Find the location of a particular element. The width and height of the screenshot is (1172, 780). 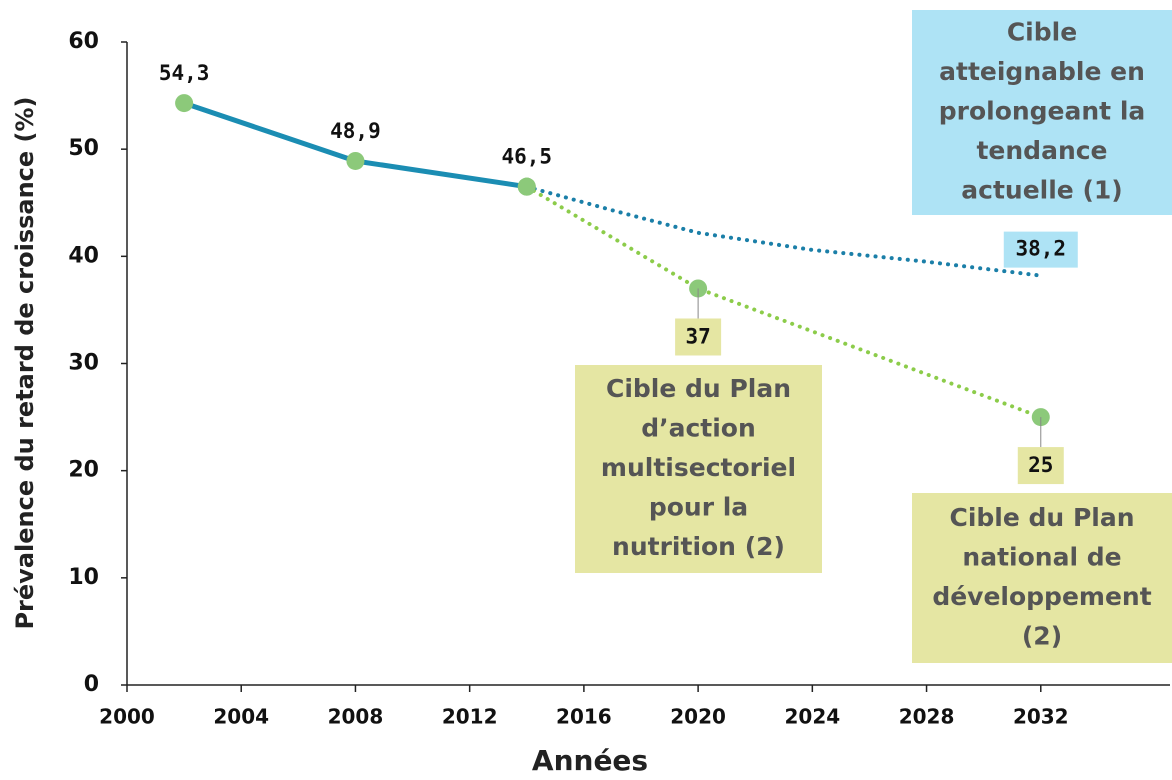

y-tick-label: 10 is located at coordinates (83, 577).